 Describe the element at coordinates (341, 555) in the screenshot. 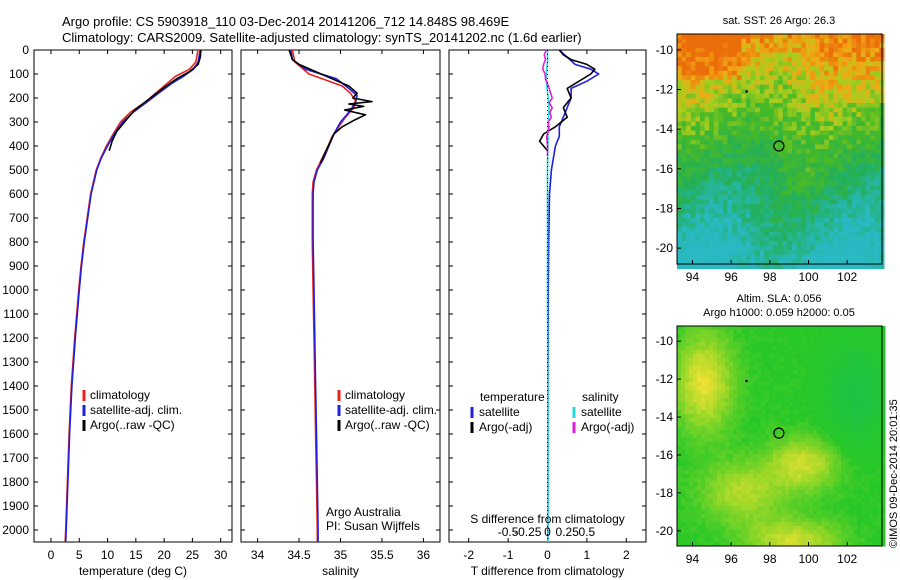

I see `salinity-xtick-label: 35` at that location.